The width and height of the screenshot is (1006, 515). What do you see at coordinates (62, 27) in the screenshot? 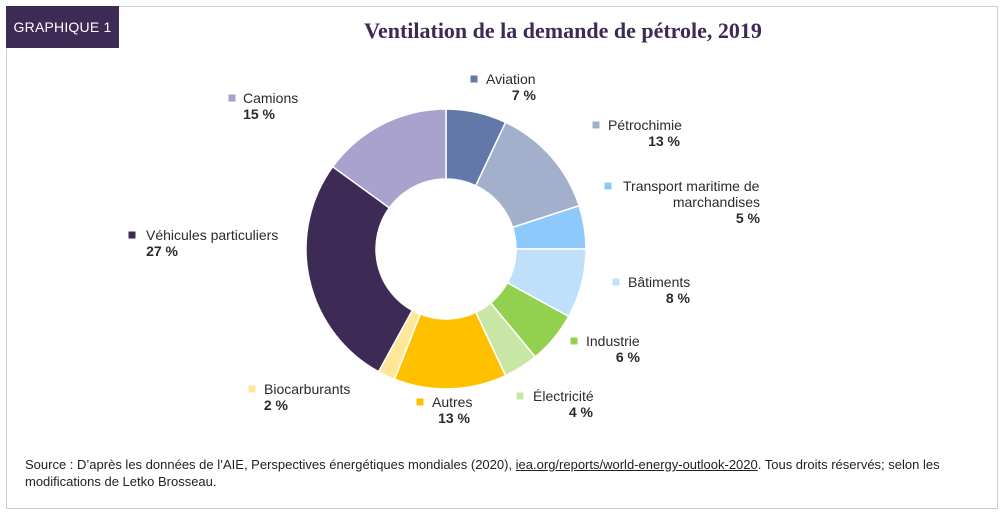
I see `figure-badge: GRAPHIQUE 1` at bounding box center [62, 27].